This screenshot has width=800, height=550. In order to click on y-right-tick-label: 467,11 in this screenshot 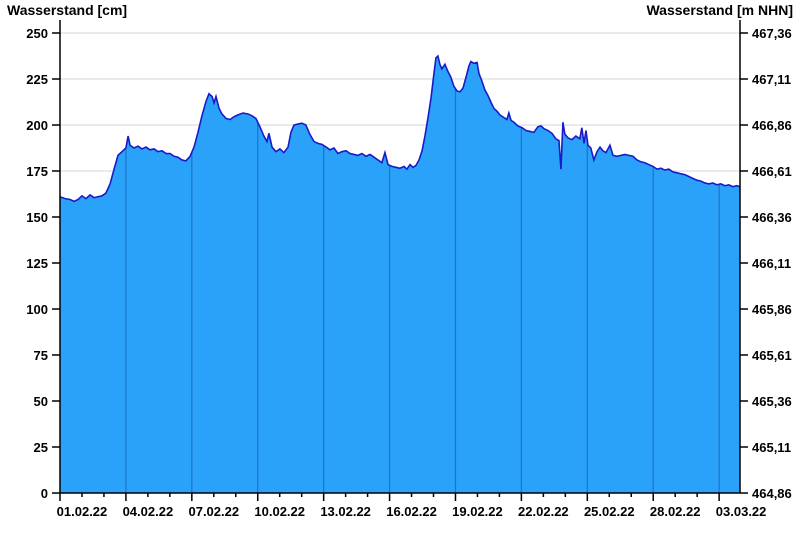, I will do `click(771, 79)`.